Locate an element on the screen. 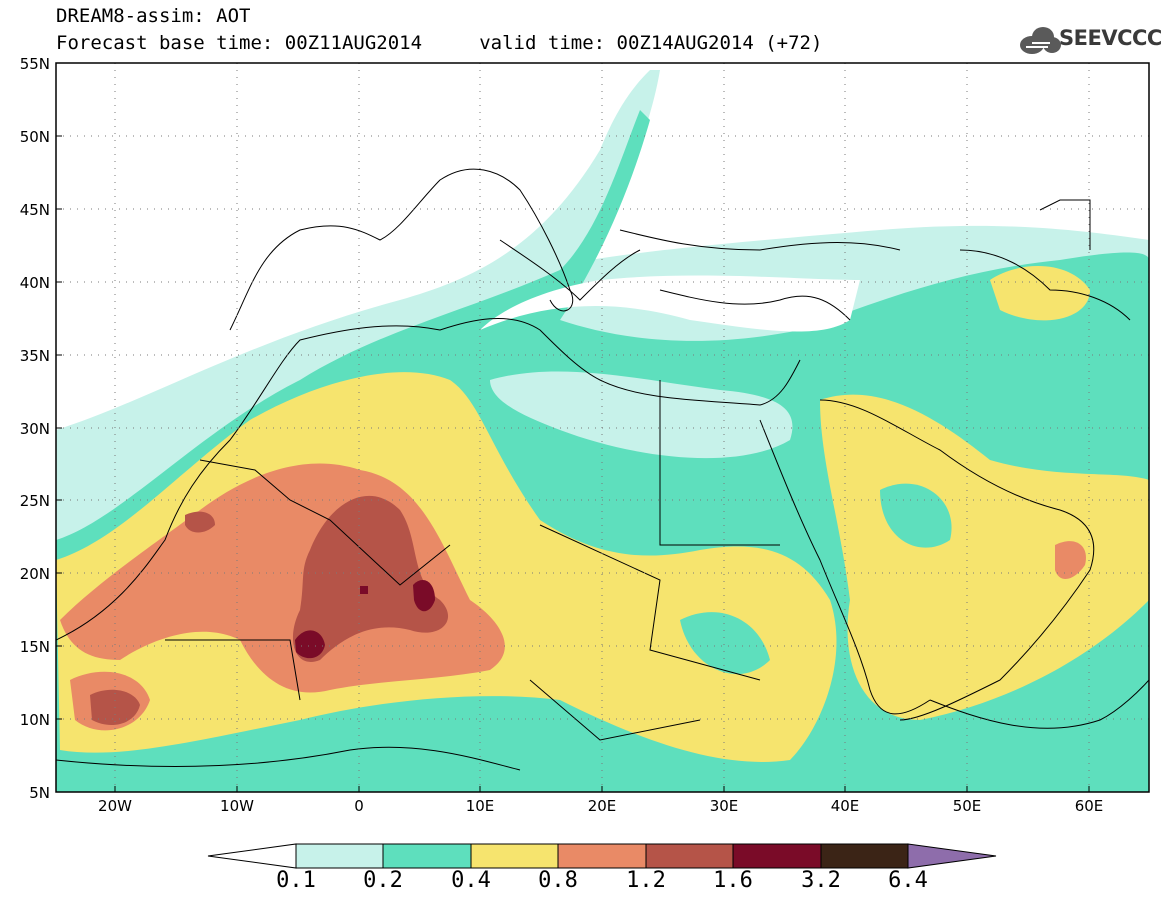 The image size is (1165, 905). lat-label-10n: 10N is located at coordinates (34, 720).